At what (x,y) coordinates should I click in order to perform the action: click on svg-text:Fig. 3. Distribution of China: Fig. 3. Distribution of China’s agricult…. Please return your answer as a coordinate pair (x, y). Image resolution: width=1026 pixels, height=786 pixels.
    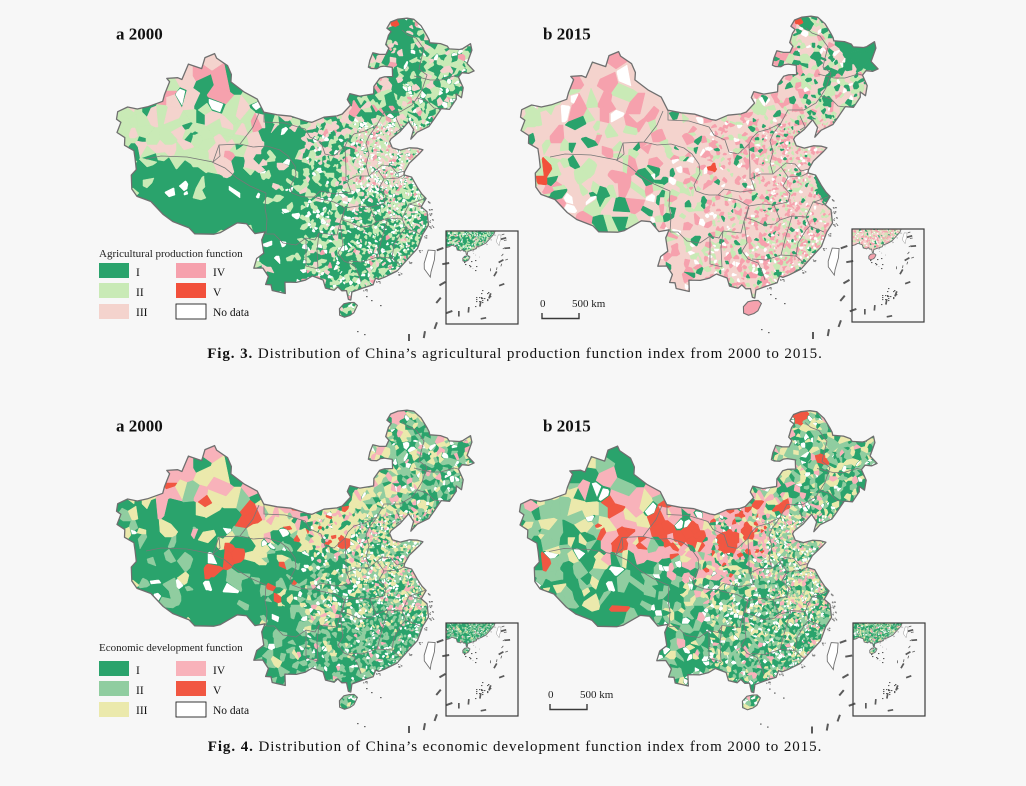
    Looking at the image, I should click on (515, 354).